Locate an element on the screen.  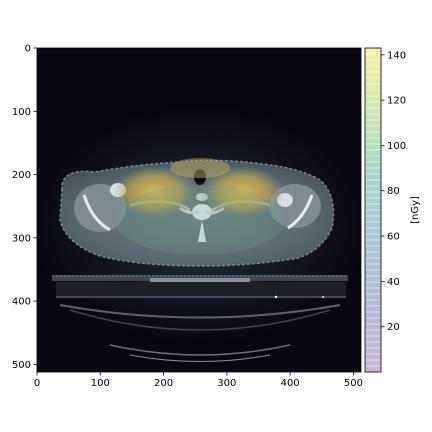
y-tick-label: 100 is located at coordinates (21, 112).